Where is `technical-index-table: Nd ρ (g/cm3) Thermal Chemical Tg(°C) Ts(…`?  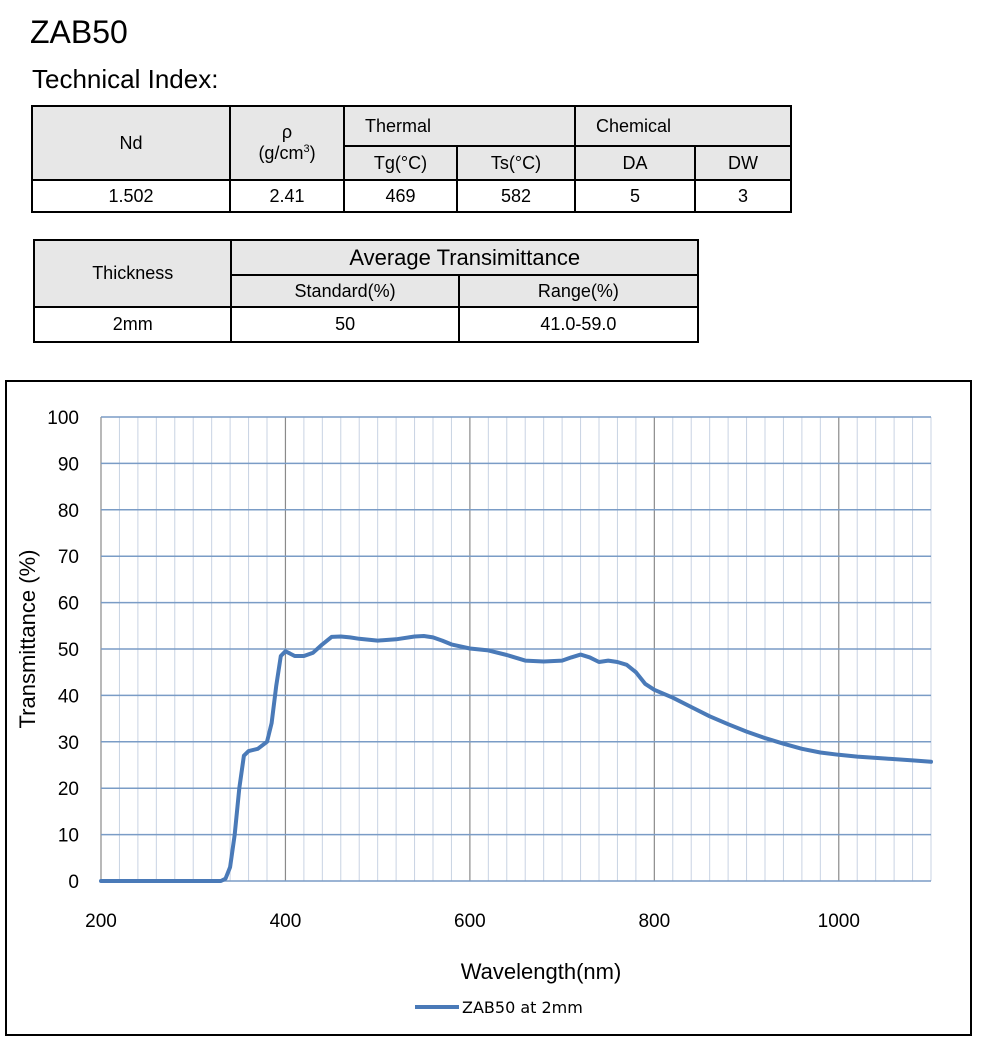 technical-index-table: Nd ρ (g/cm3) Thermal Chemical Tg(°C) Ts(… is located at coordinates (411, 159).